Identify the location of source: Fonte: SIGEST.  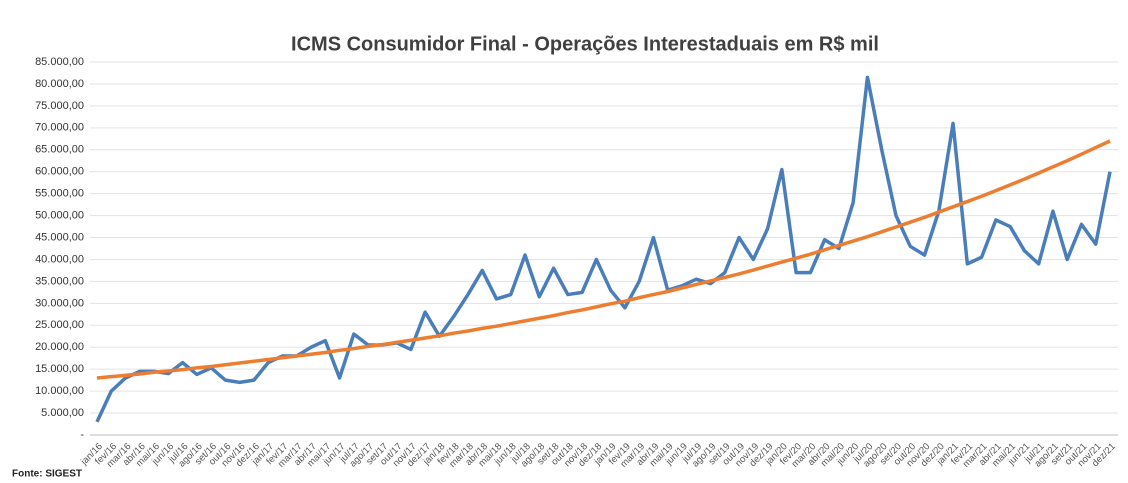
(47, 474).